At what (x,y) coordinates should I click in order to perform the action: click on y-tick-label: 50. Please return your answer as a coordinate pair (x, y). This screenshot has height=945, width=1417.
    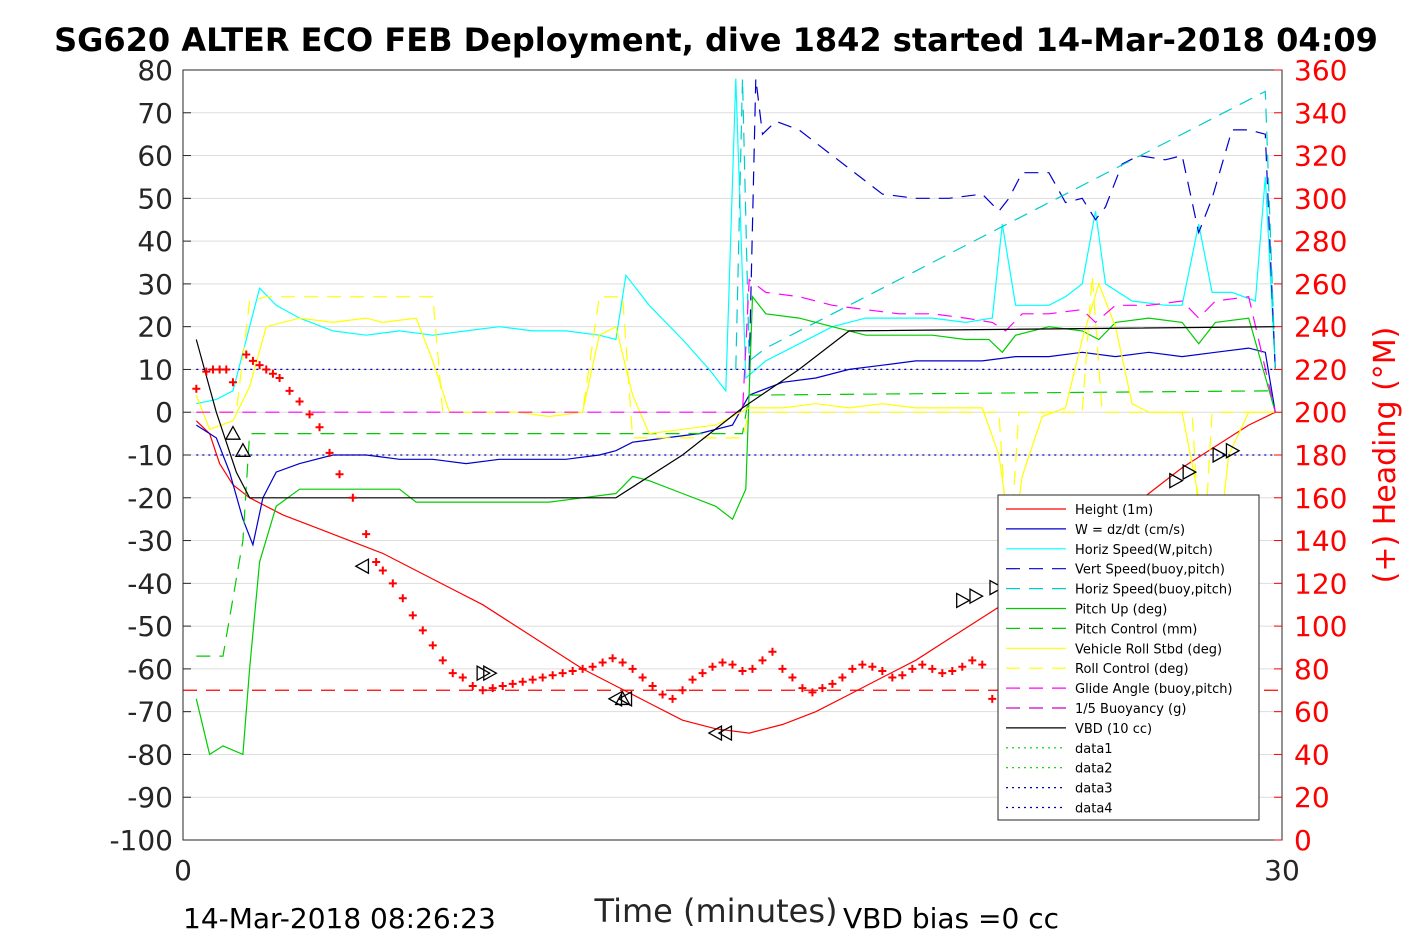
    Looking at the image, I should click on (155, 198).